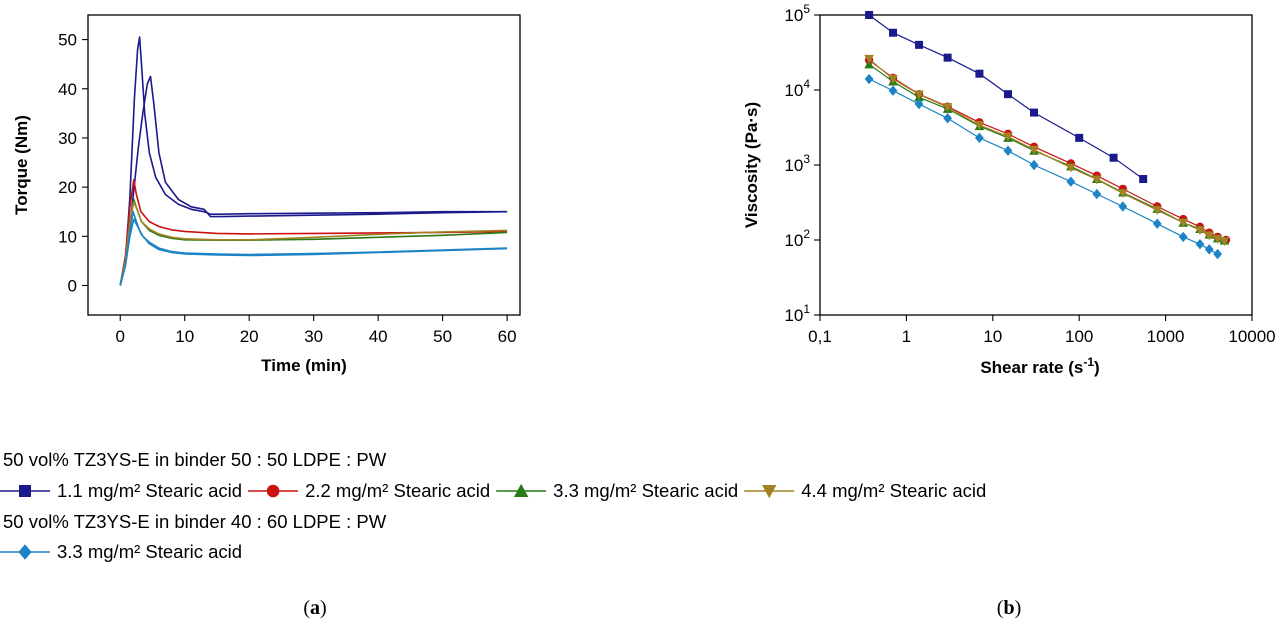 Image resolution: width=1279 pixels, height=620 pixels. What do you see at coordinates (184, 336) in the screenshot?
I see `torque-x-tick-label: 10` at bounding box center [184, 336].